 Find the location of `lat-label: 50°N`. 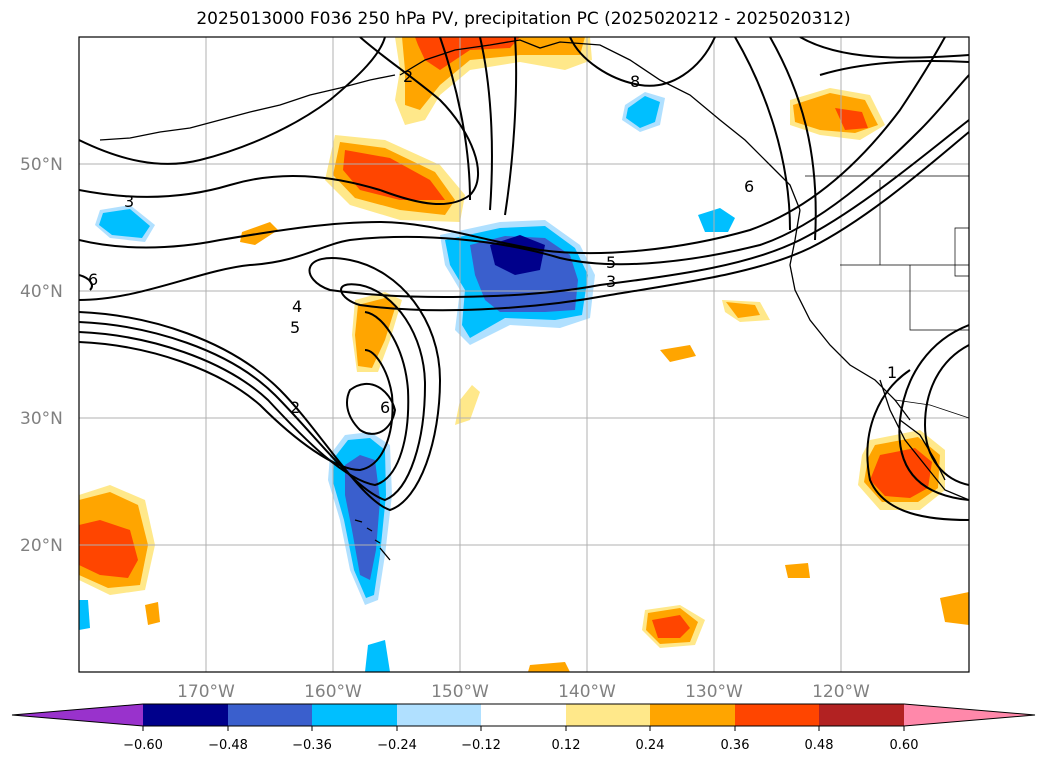

lat-label: 50°N is located at coordinates (41, 165).